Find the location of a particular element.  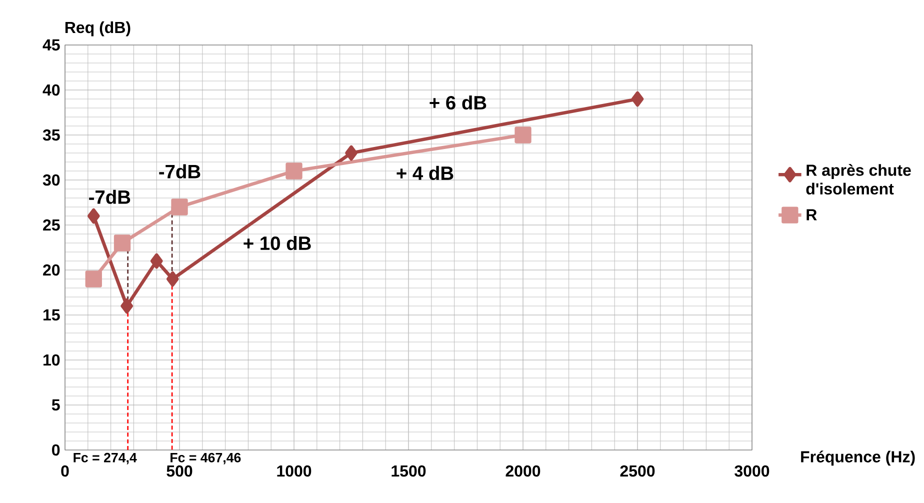

y-tick-label: 10 is located at coordinates (52, 360).